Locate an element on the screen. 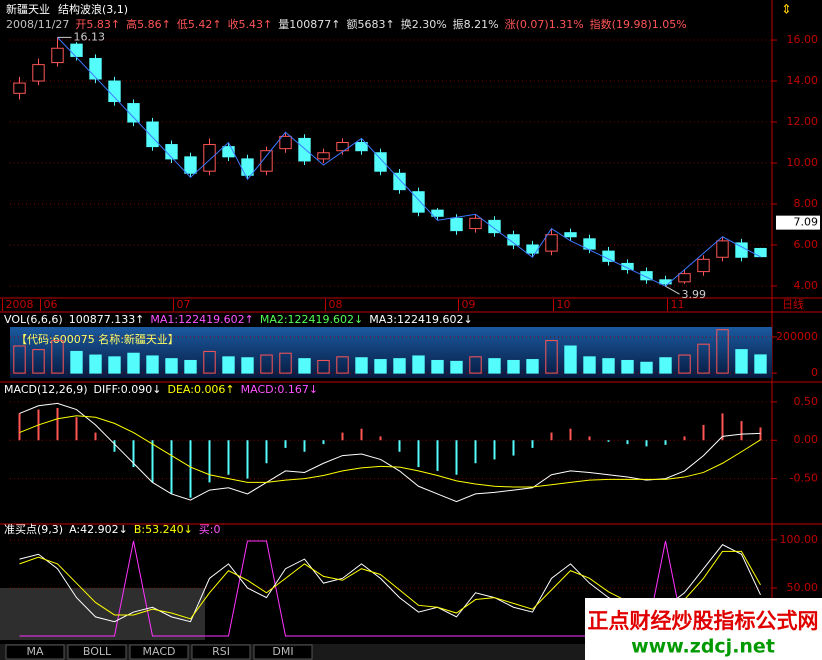 The width and height of the screenshot is (822, 660). panel-title: VOL(6,6,6) is located at coordinates (33, 319).